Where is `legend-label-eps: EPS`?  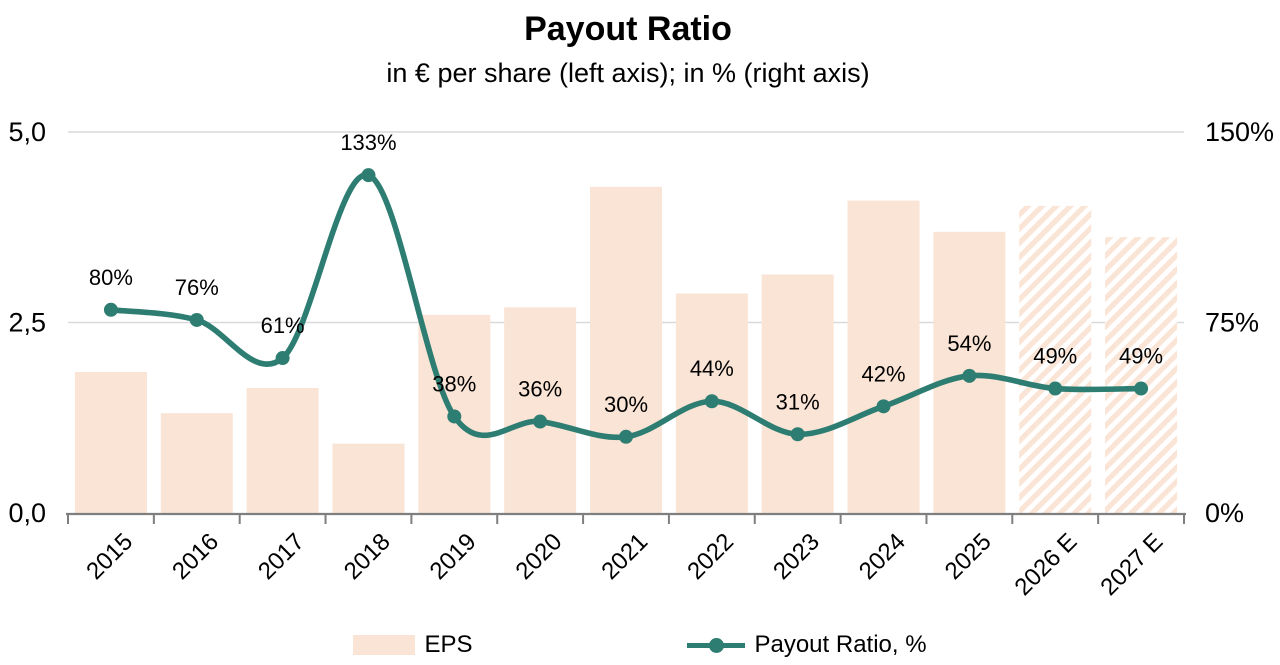
legend-label-eps: EPS is located at coordinates (448, 644).